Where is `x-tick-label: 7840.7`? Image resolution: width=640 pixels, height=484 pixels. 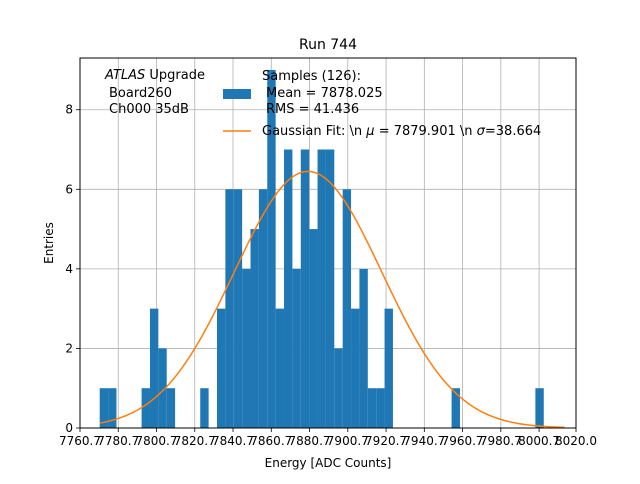
x-tick-label: 7840.7 is located at coordinates (233, 441).